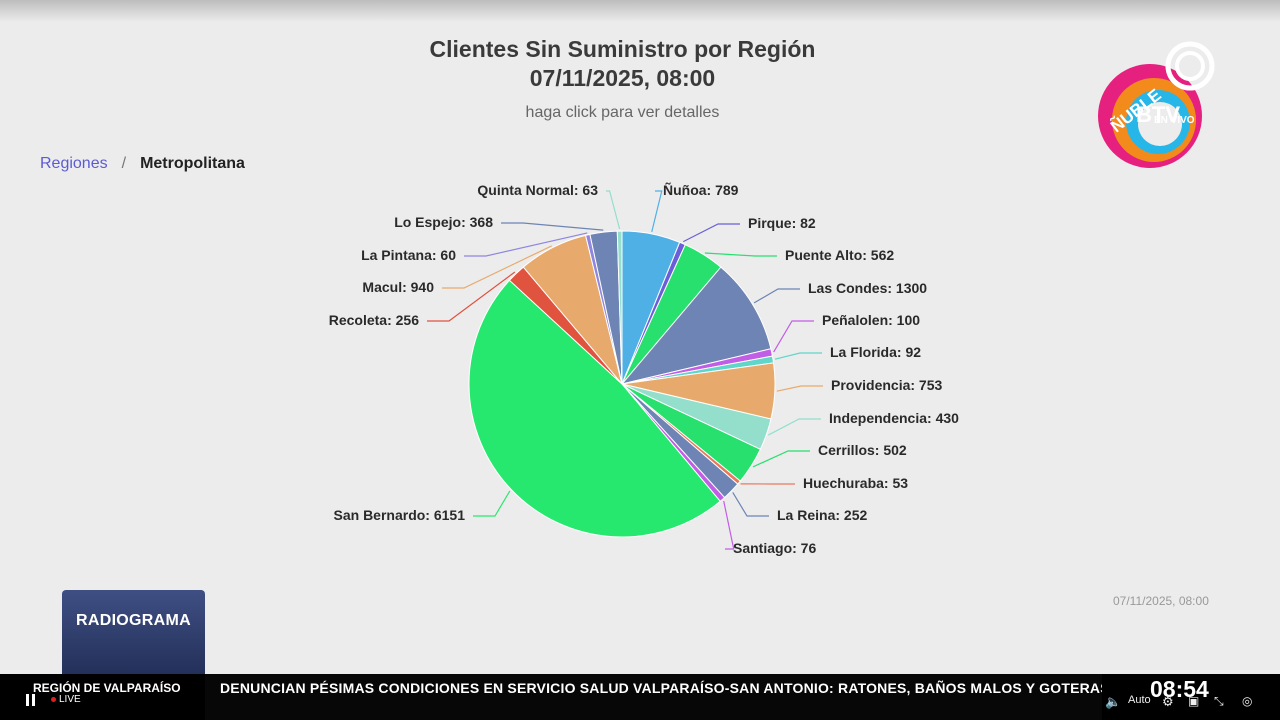 The image size is (1280, 720). Describe the element at coordinates (622, 49) in the screenshot. I see `chart-title-text: Clientes Sin Suministro por Región` at that location.